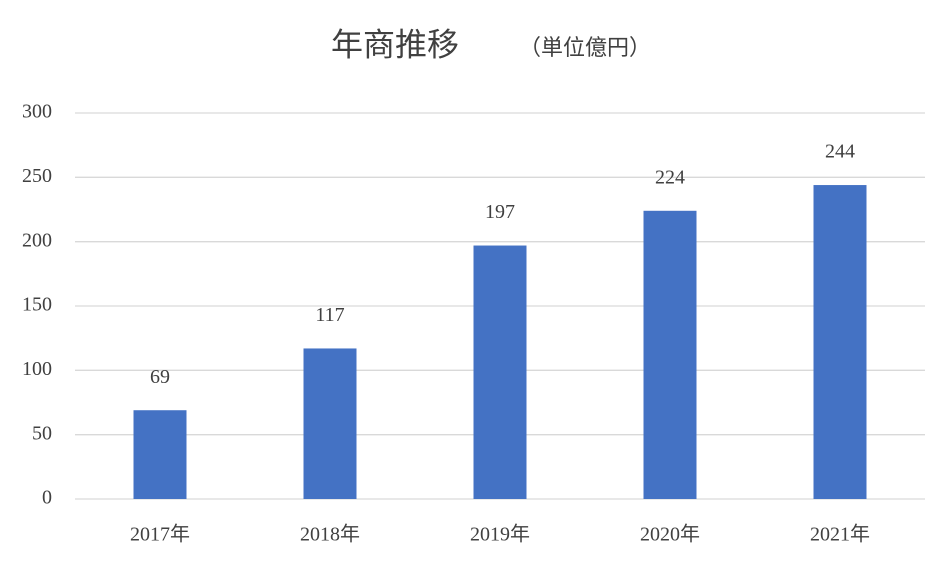 The height and width of the screenshot is (562, 946). I want to click on x-tick-label: 2020年, so click(670, 534).